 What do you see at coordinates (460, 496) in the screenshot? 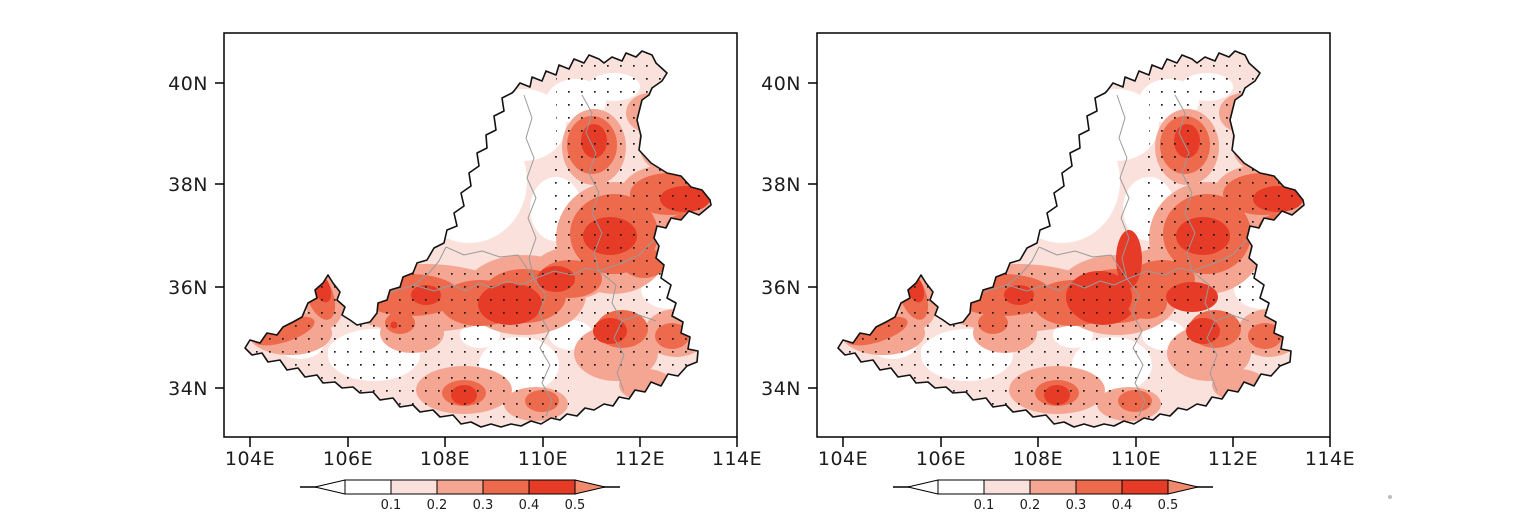
I see `colorbar-left: 0.1 0.2 0.3 0.4 0.5` at bounding box center [460, 496].